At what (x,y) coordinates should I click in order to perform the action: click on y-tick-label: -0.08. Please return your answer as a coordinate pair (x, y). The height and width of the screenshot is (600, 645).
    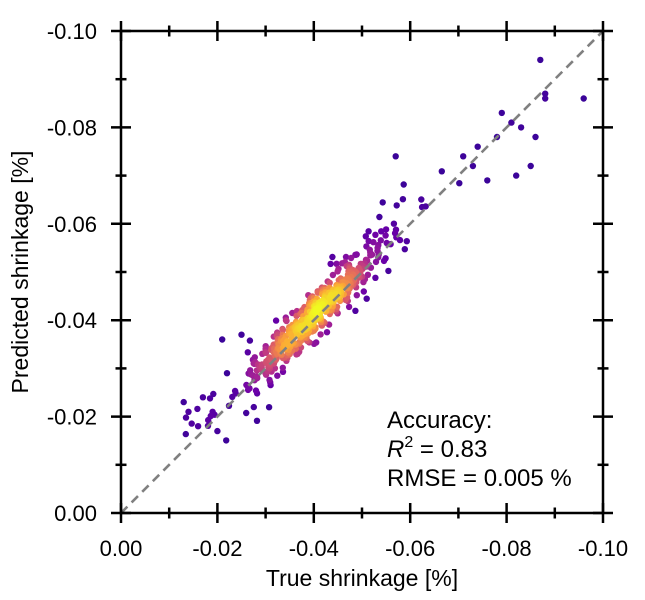
    Looking at the image, I should click on (72, 127).